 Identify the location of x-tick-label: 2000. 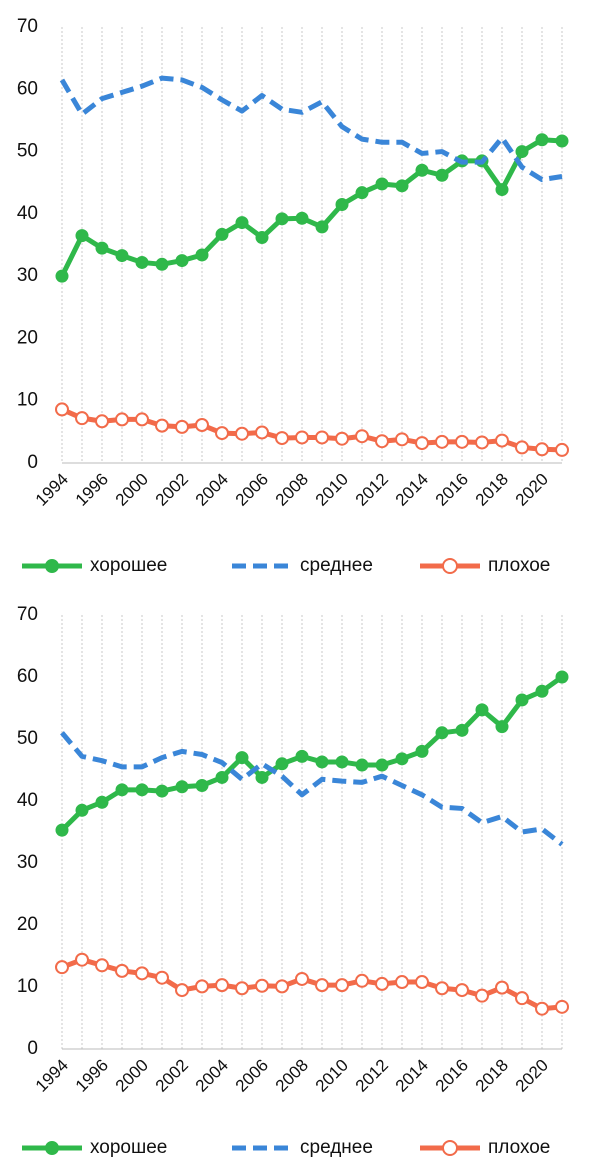
(132, 490).